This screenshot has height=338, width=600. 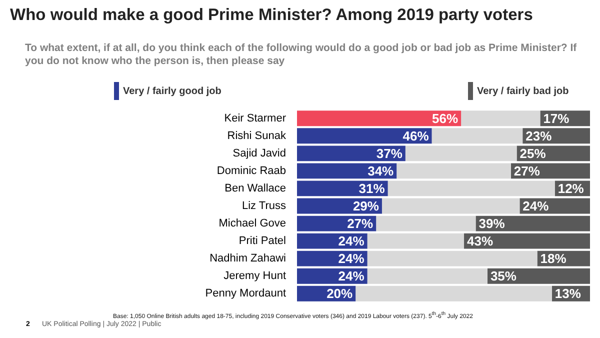 What do you see at coordinates (372, 188) in the screenshot?
I see `data-label: 31%` at bounding box center [372, 188].